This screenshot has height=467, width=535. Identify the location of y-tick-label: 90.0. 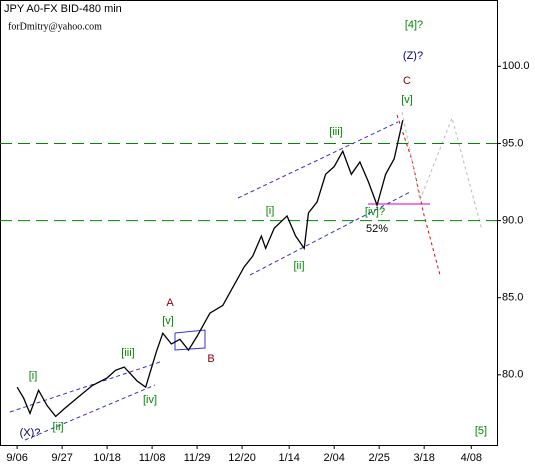
(512, 220).